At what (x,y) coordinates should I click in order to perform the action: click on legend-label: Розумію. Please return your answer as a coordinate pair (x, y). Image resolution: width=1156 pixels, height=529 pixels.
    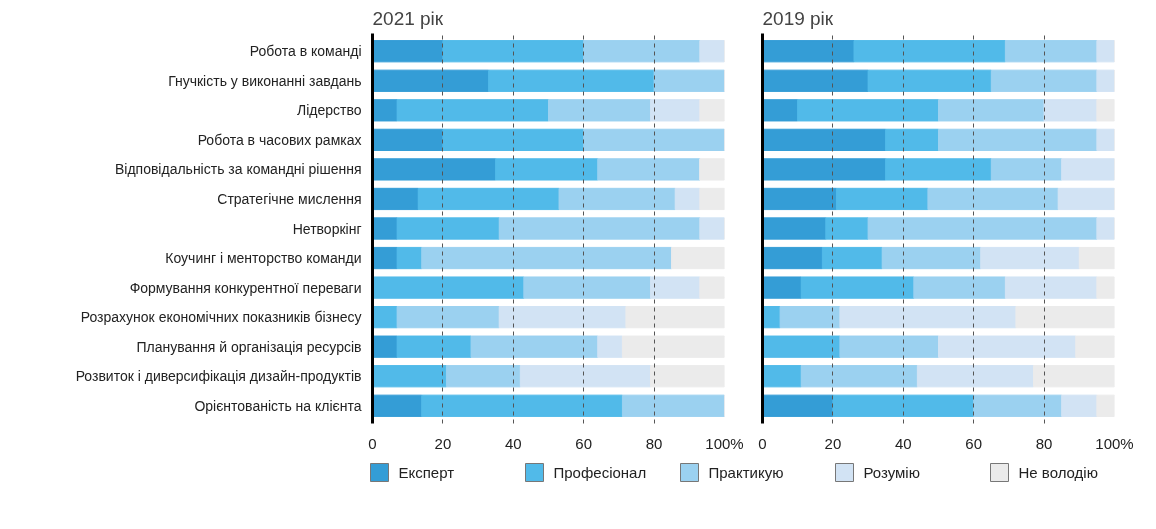
    Looking at the image, I should click on (891, 472).